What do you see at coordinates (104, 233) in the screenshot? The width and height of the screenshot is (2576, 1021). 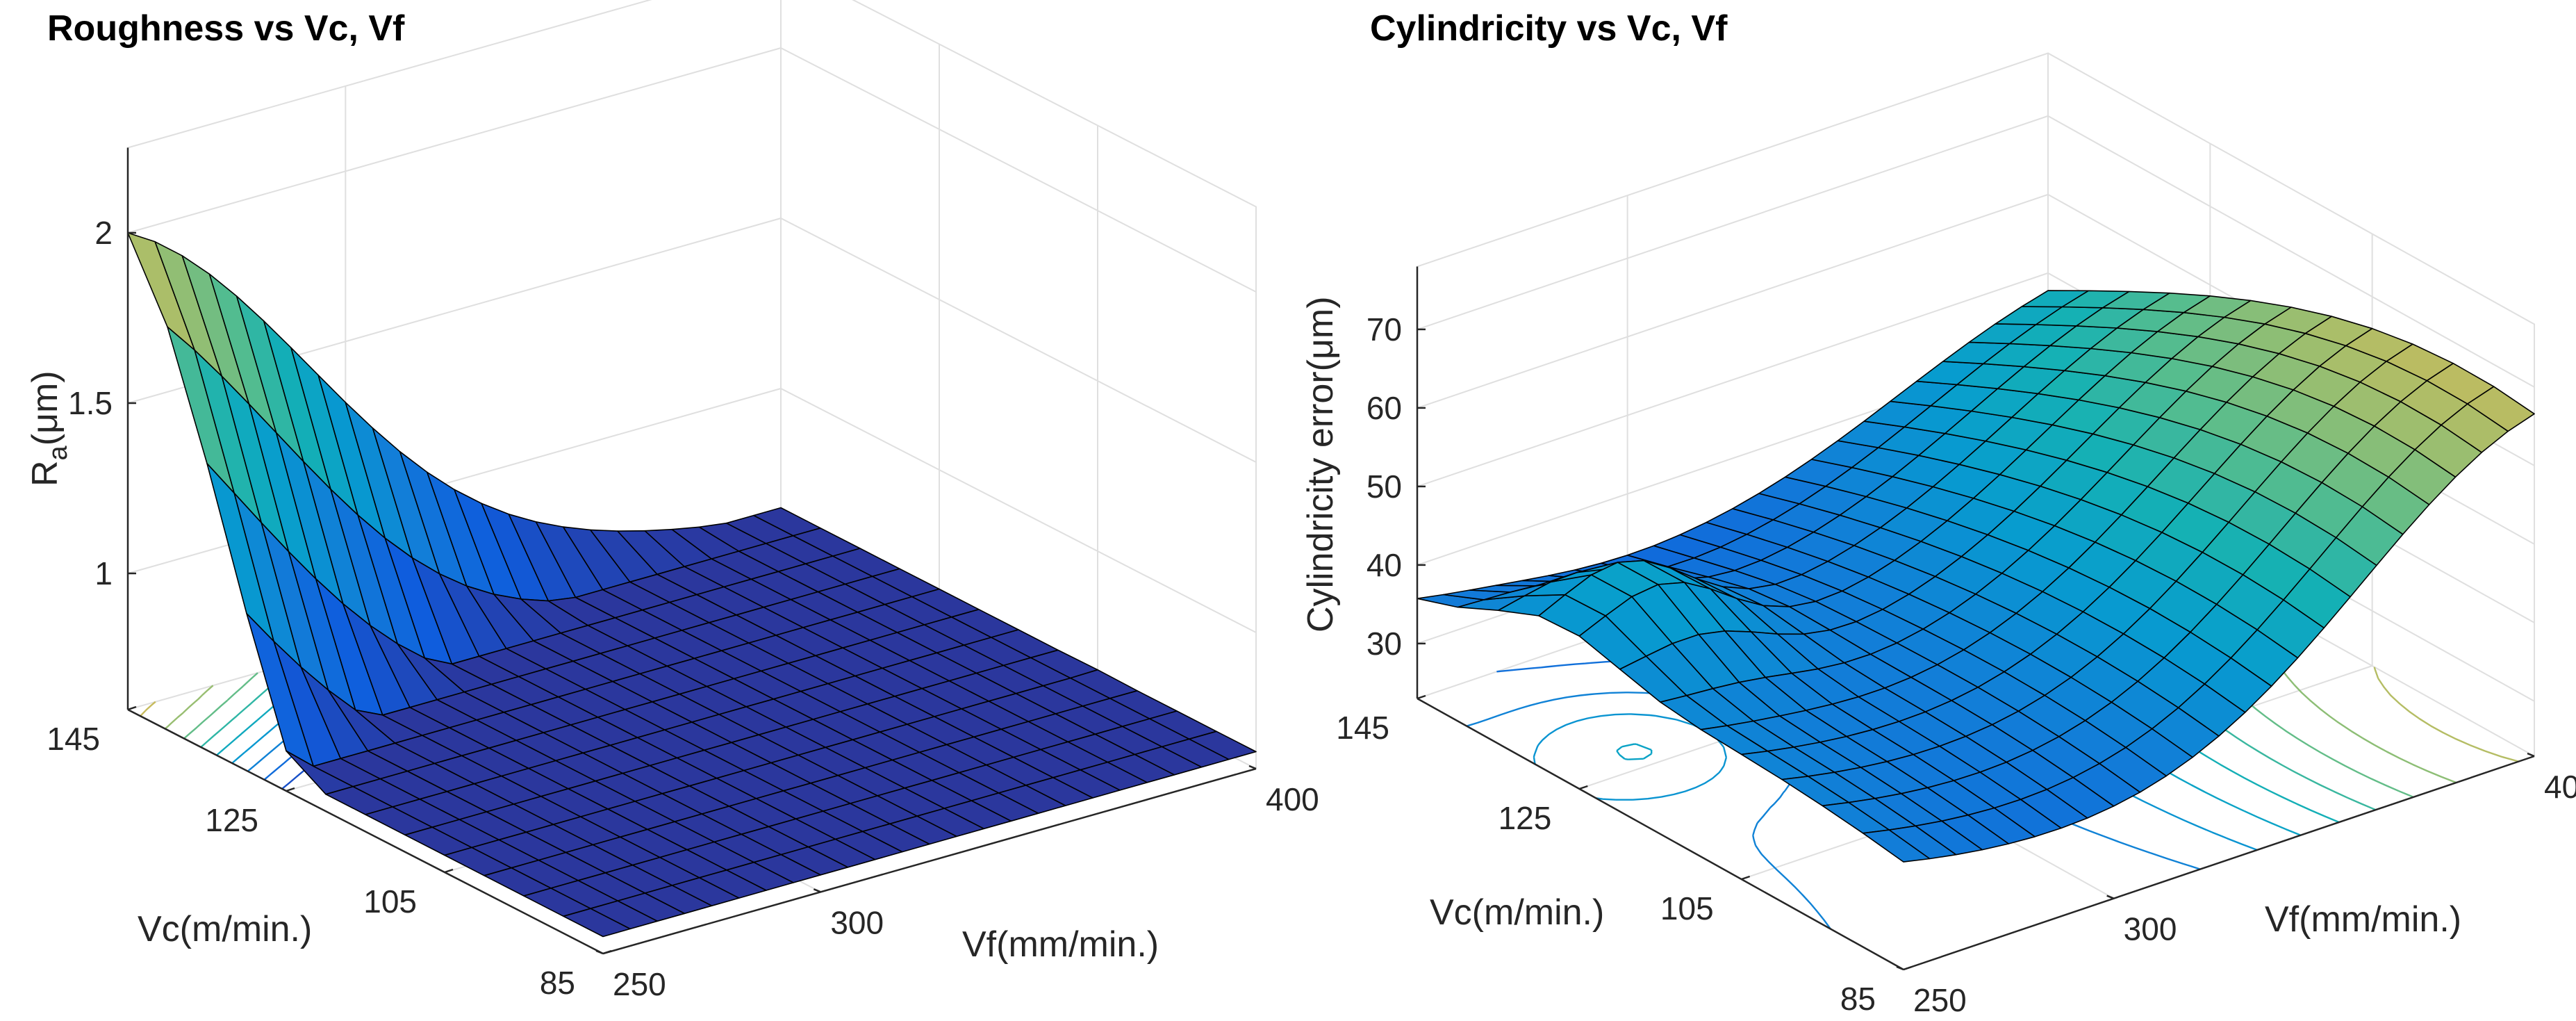 I see `z-tick-label: 2` at bounding box center [104, 233].